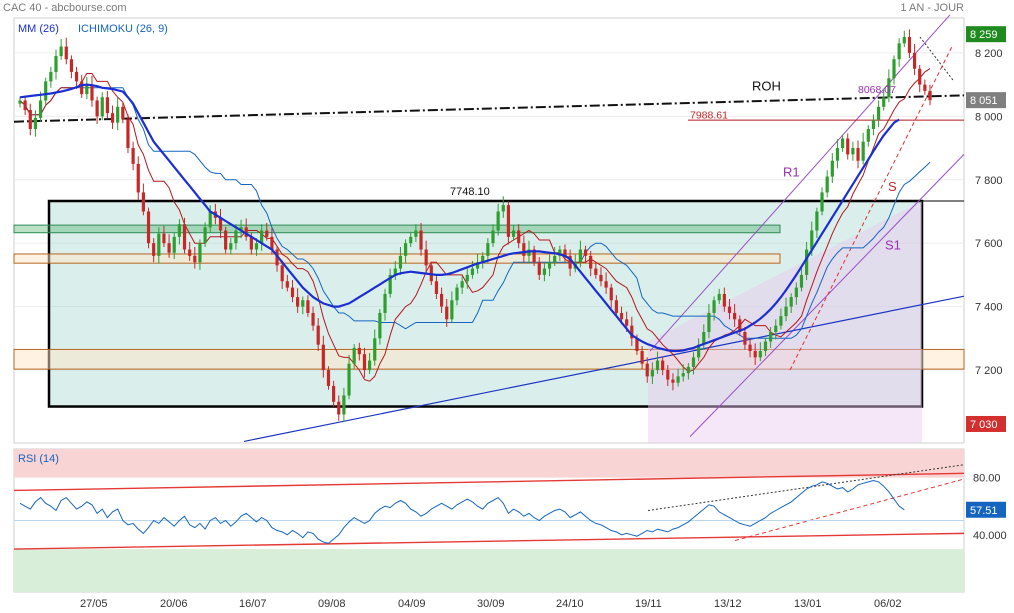  What do you see at coordinates (989, 54) in the screenshot?
I see `price-axis-tick: 8 200` at bounding box center [989, 54].